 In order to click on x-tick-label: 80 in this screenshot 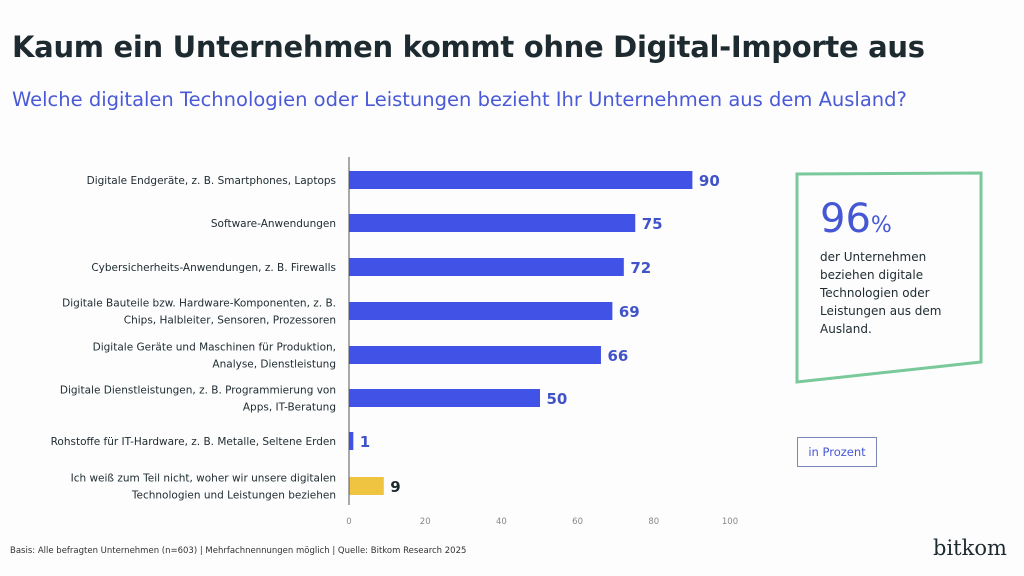, I will do `click(653, 522)`.